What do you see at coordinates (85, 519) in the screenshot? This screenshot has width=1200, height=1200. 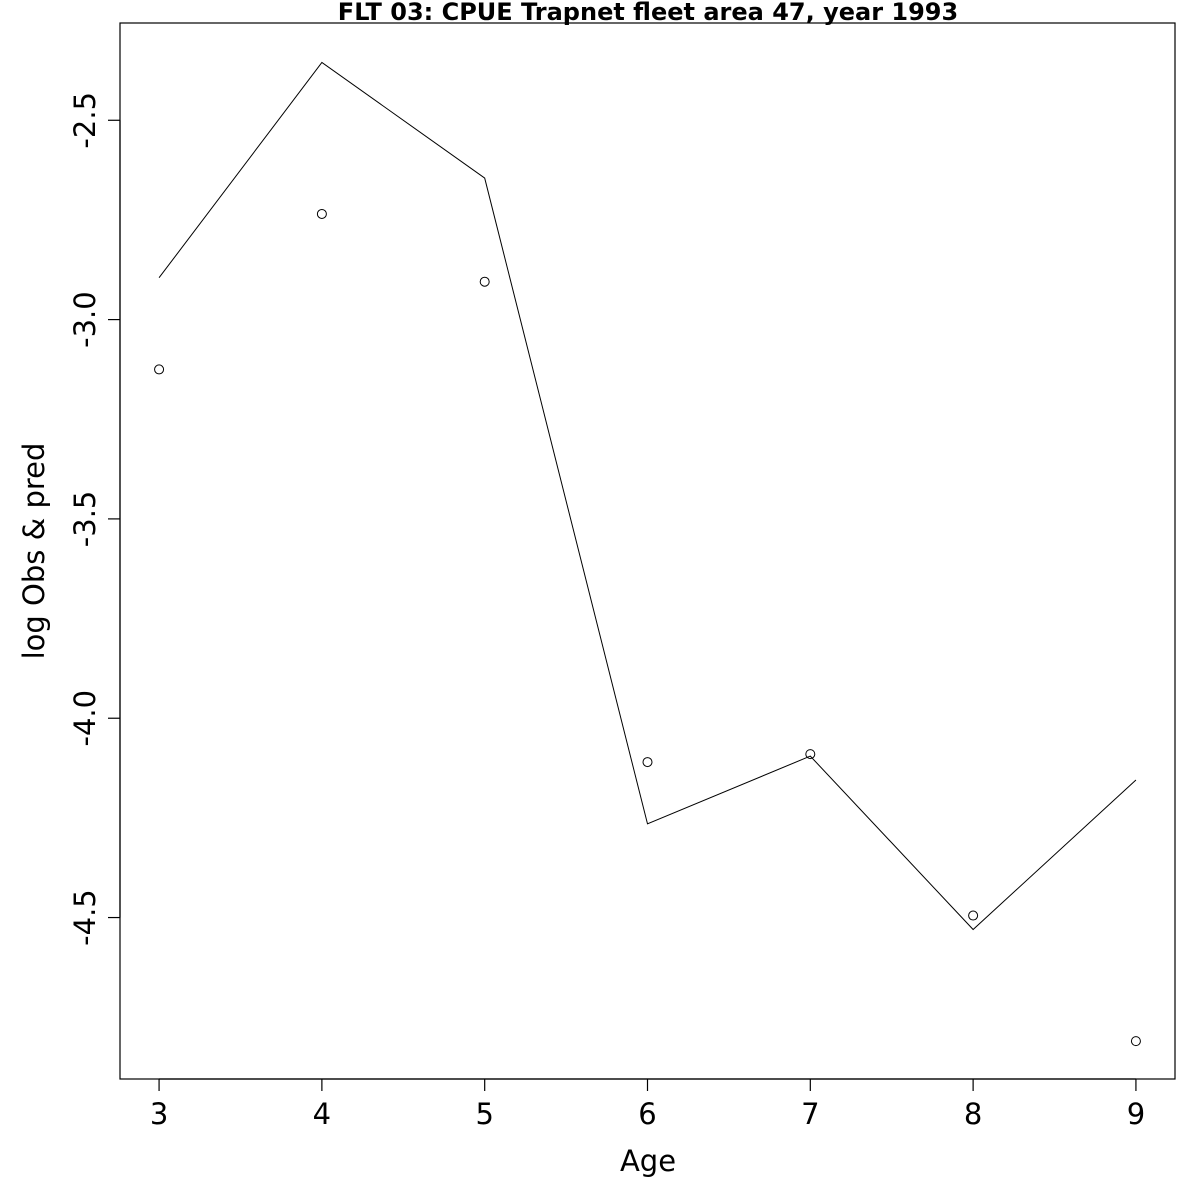 I see `y-tick-label: -3.5` at bounding box center [85, 519].